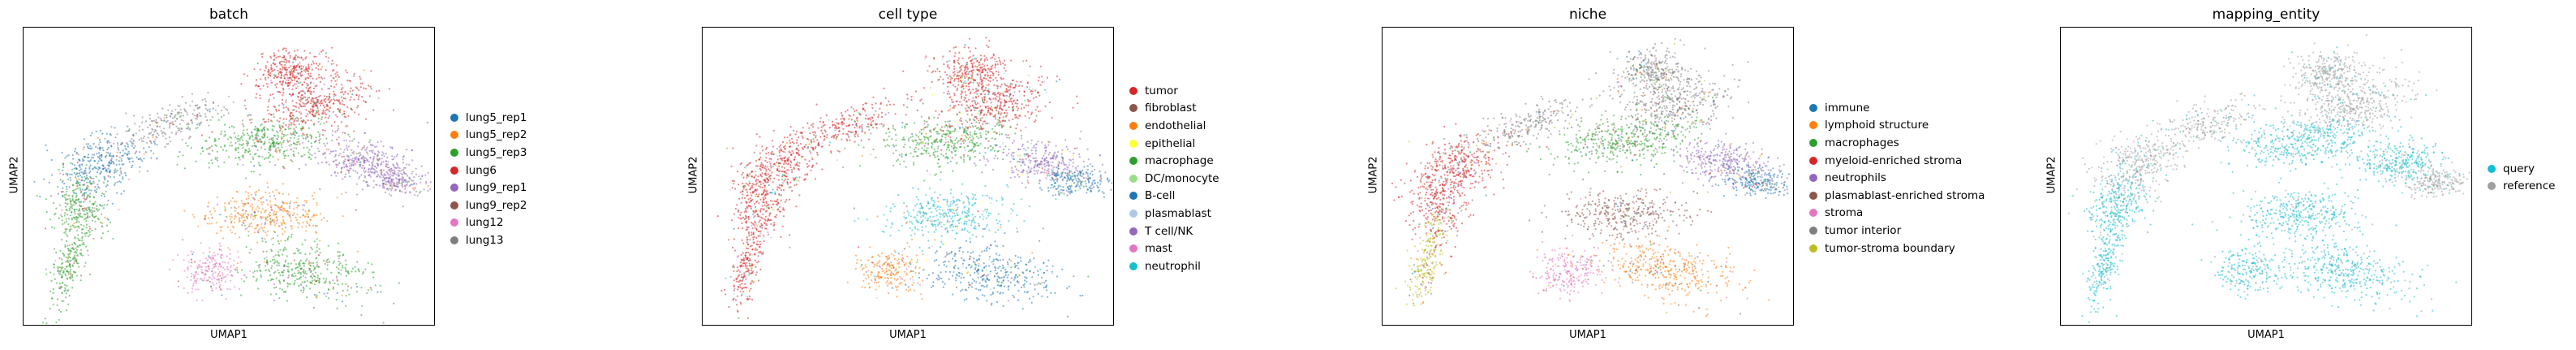 The image size is (2576, 350). I want to click on point-cloud, so click(963, 78).